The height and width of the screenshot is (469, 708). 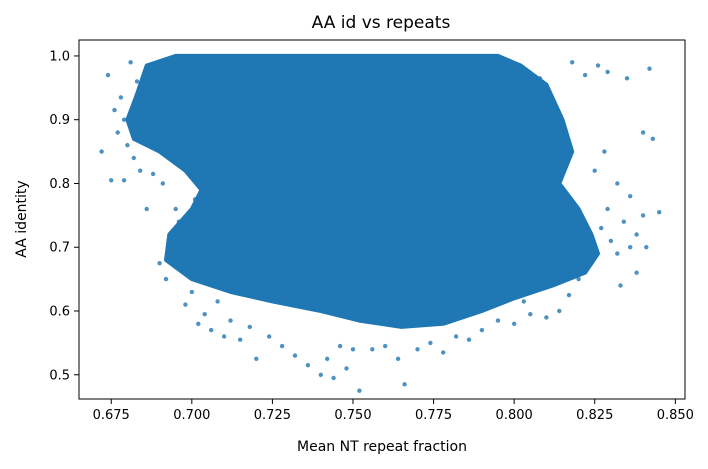 I want to click on x-tick-label: 0.825, so click(x=594, y=415).